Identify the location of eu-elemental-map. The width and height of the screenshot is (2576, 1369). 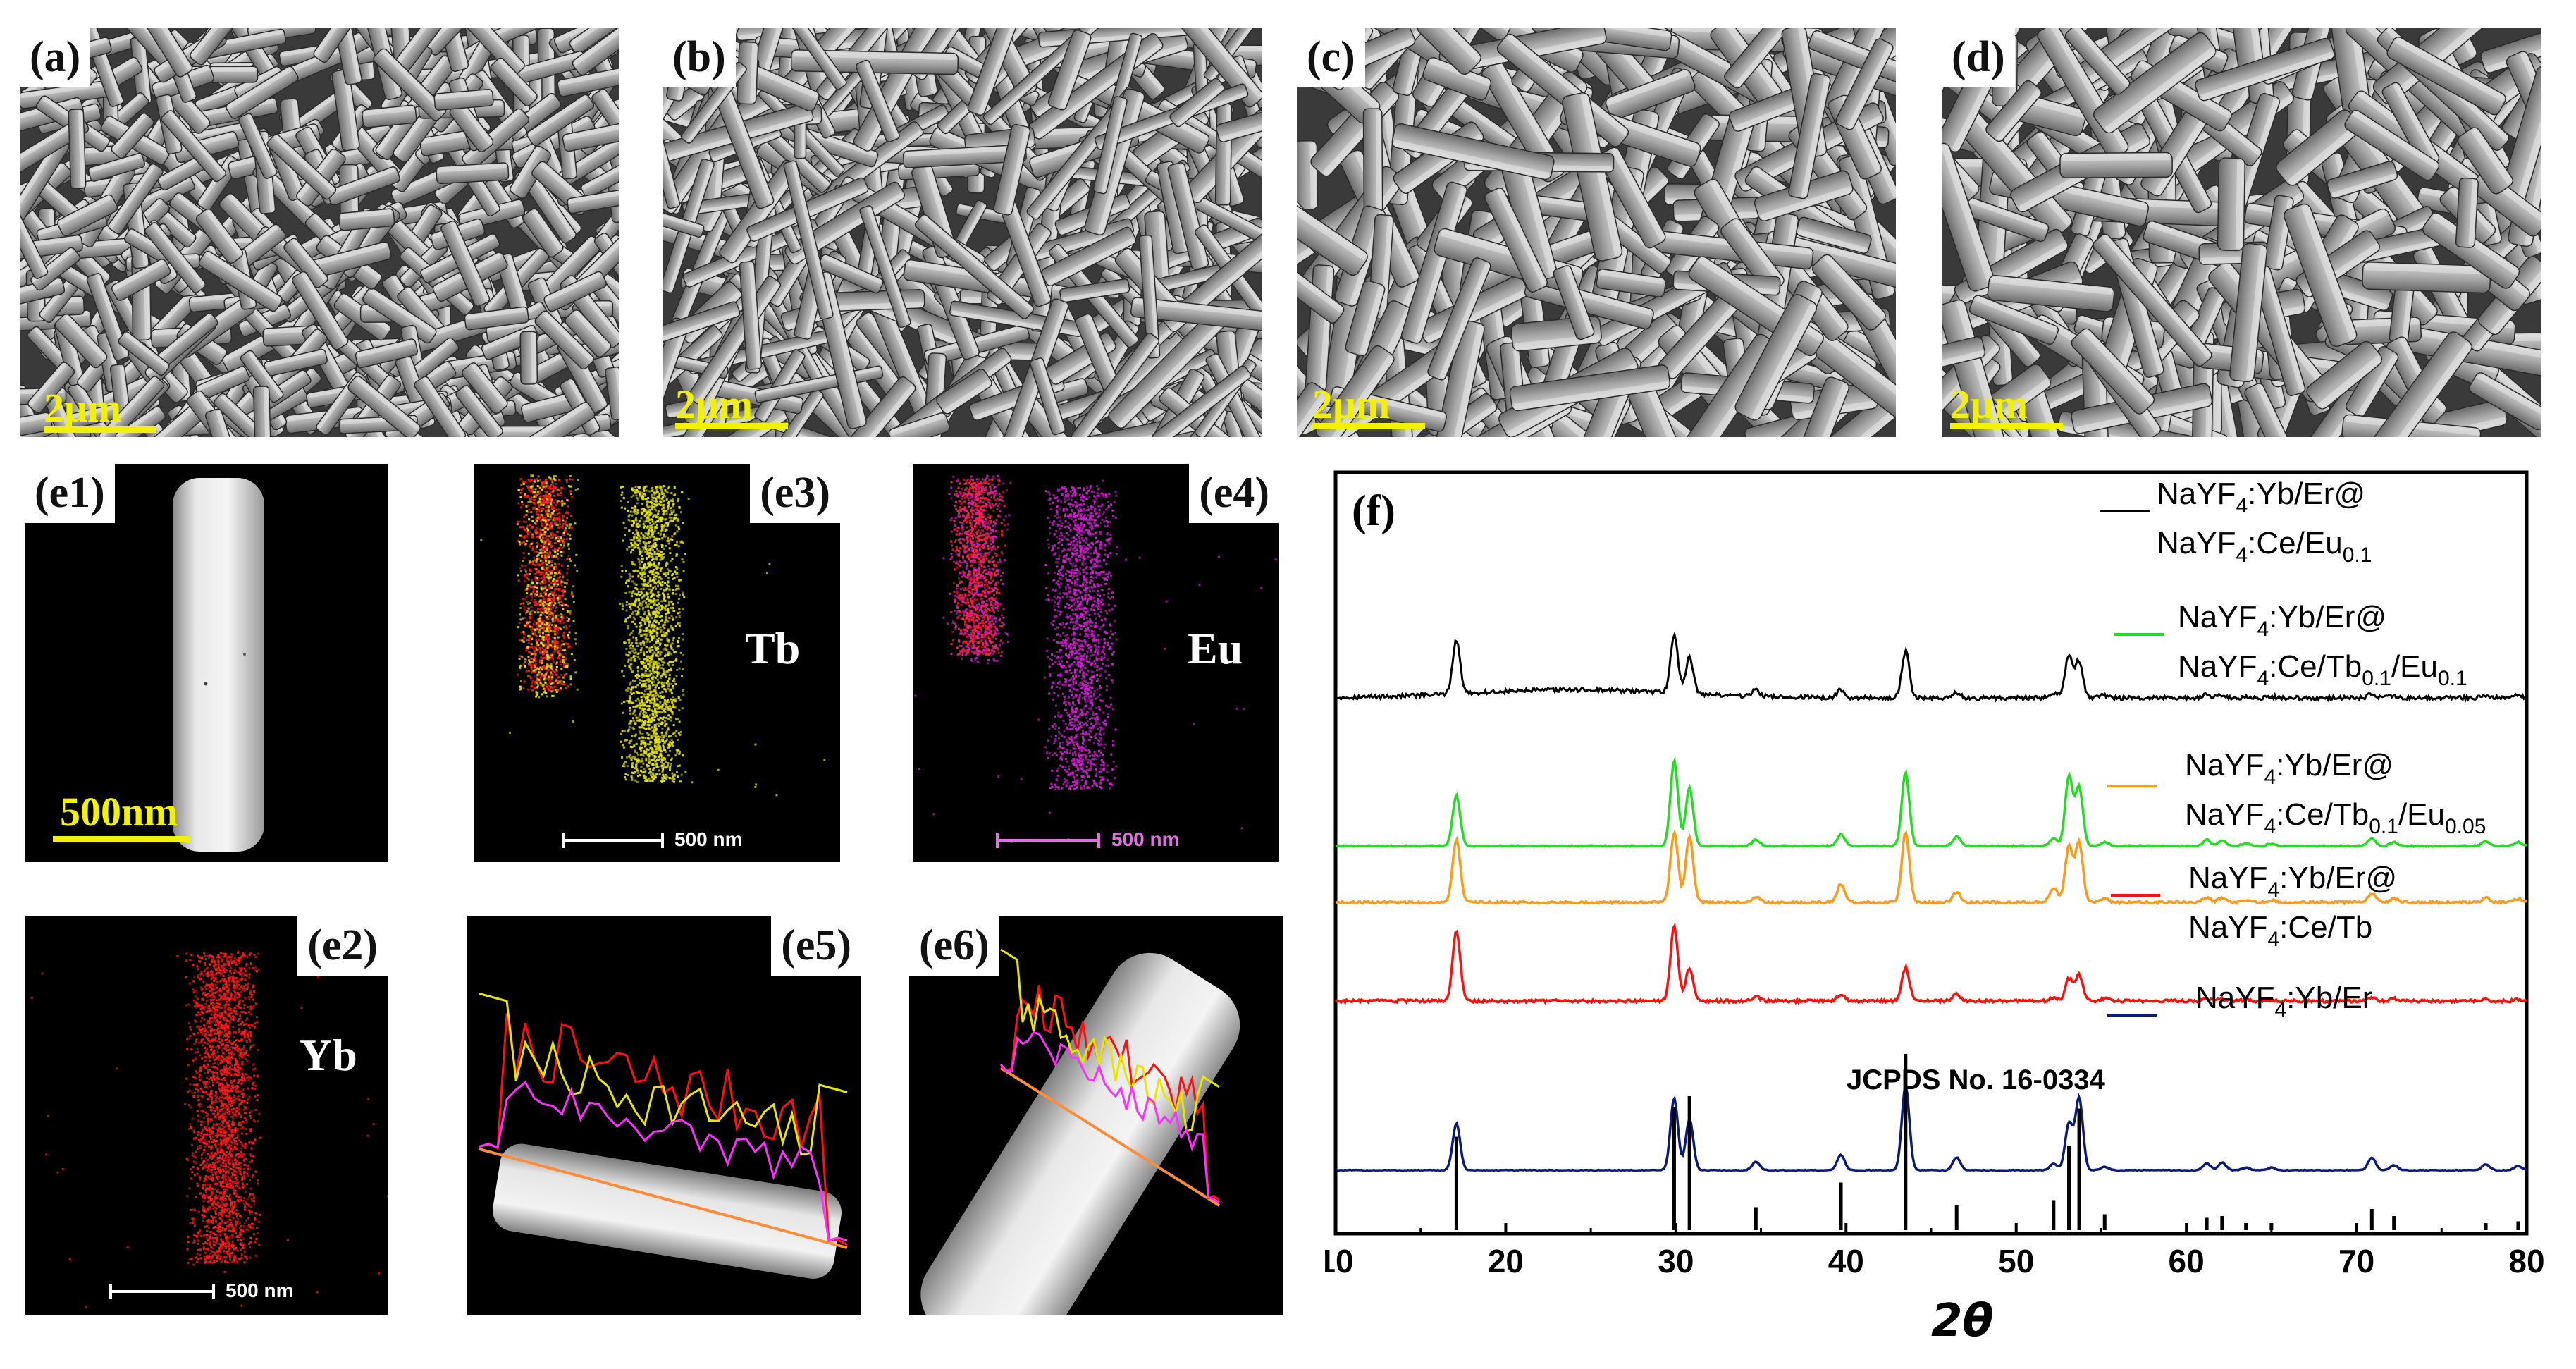
(1095, 660).